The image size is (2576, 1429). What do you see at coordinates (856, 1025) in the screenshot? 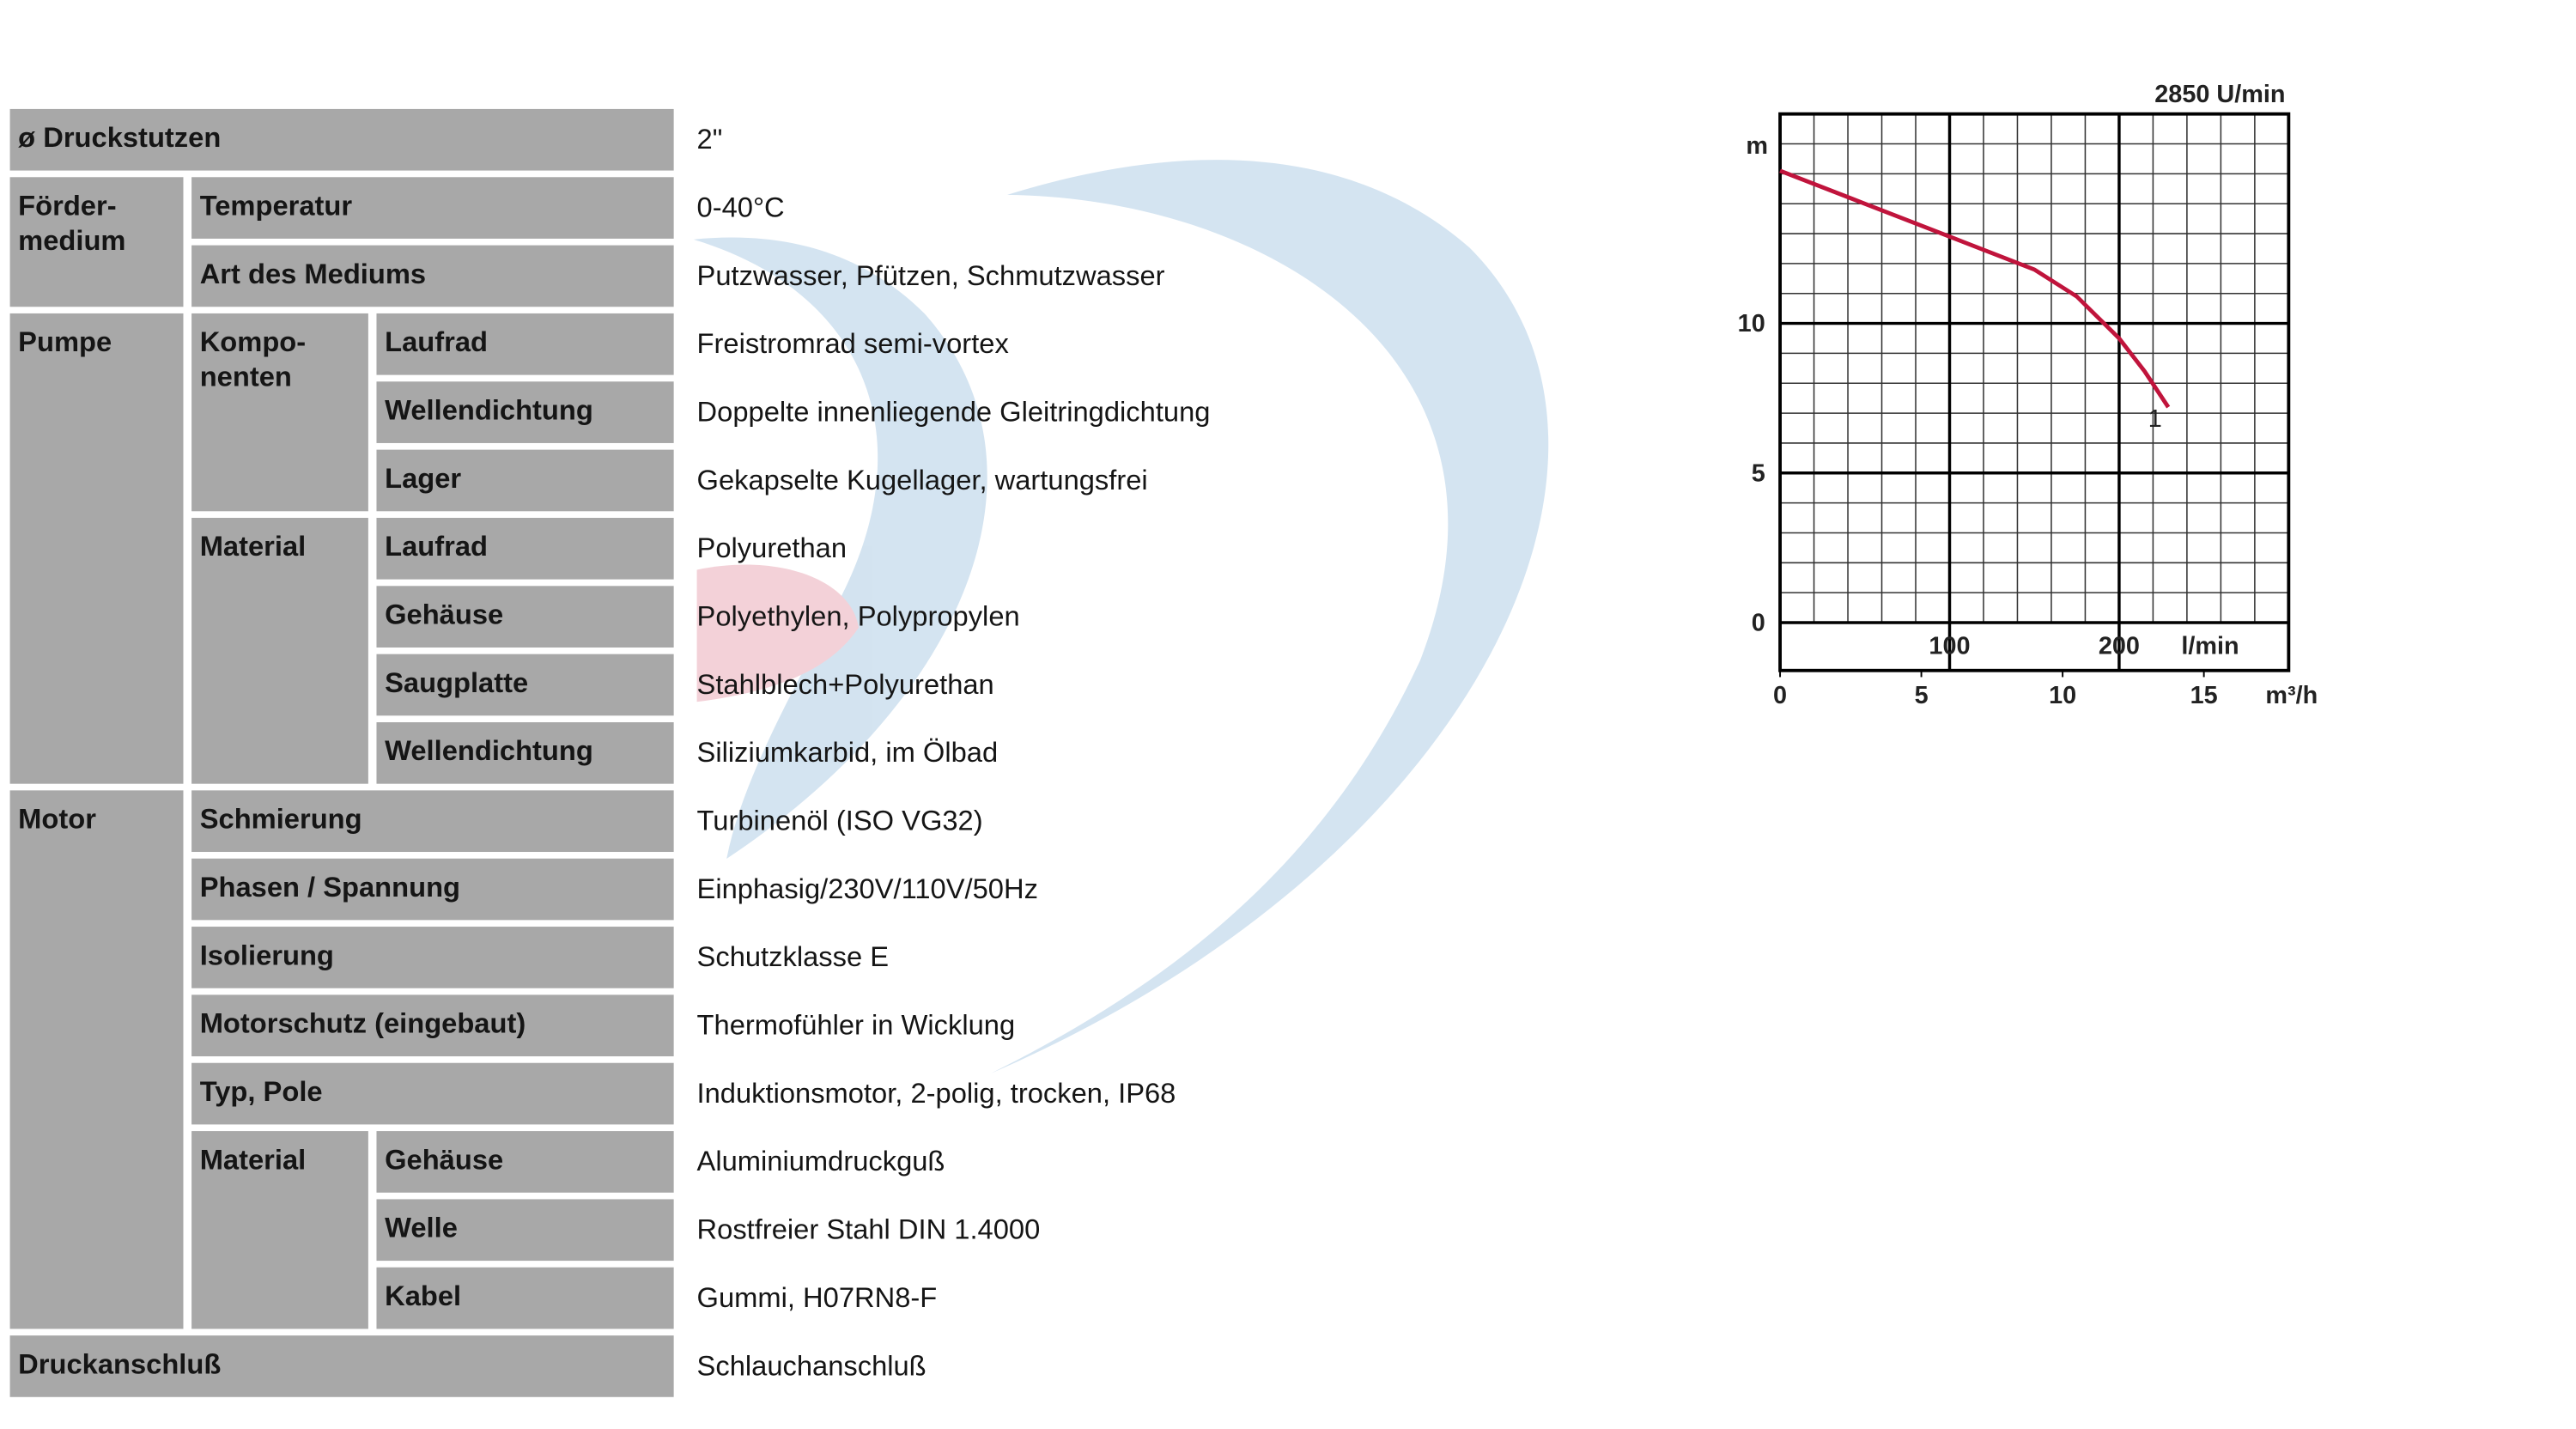
I see `cell-value: Thermofühler in Wicklung` at bounding box center [856, 1025].